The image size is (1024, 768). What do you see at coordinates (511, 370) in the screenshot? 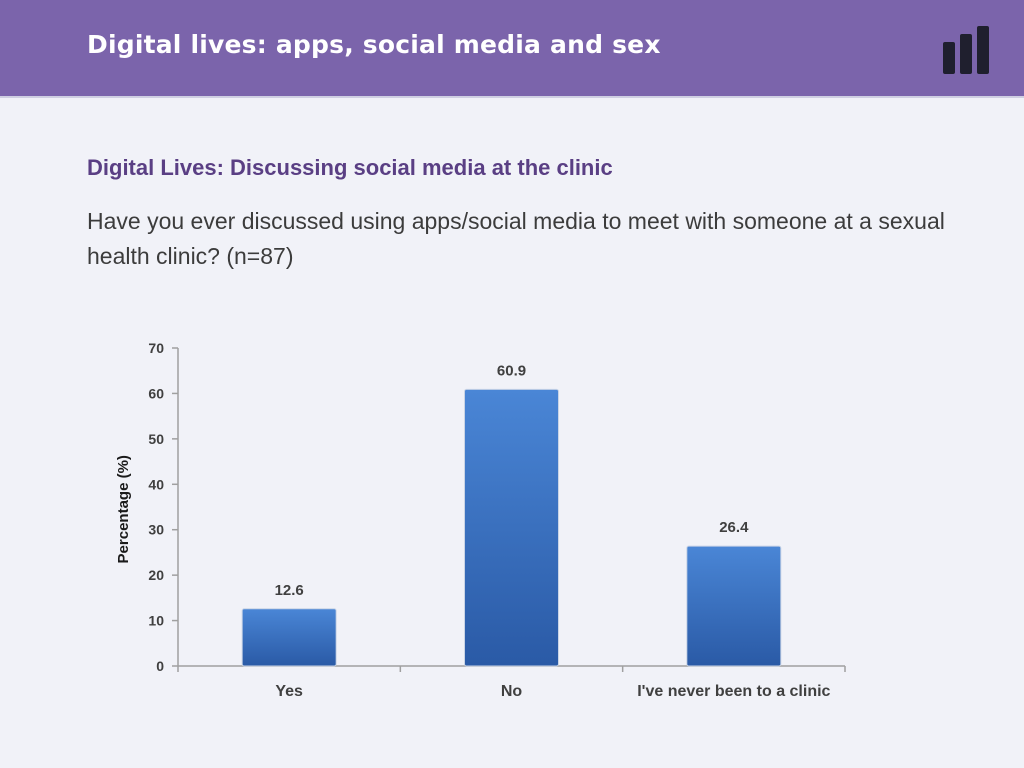
I see `data-label: 60.9` at bounding box center [511, 370].